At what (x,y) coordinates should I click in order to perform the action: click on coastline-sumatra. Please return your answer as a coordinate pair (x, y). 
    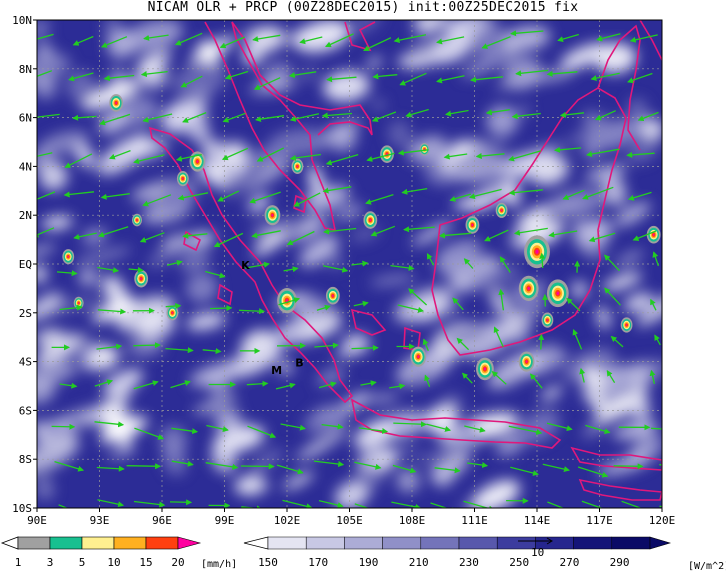
    Looking at the image, I should click on (251, 265).